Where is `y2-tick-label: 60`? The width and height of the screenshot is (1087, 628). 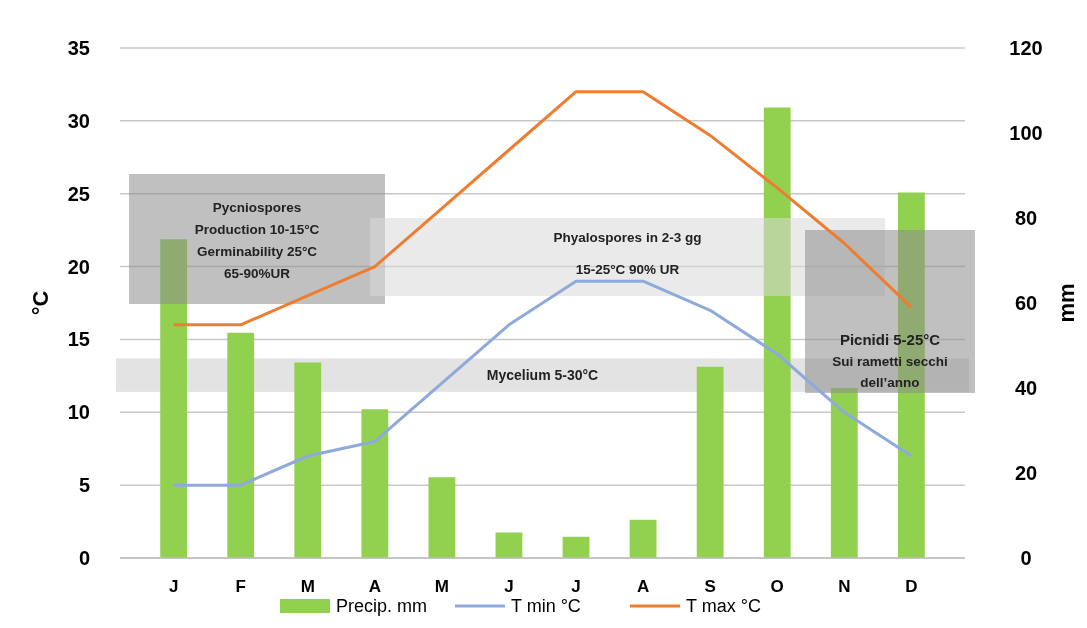 y2-tick-label: 60 is located at coordinates (1026, 303).